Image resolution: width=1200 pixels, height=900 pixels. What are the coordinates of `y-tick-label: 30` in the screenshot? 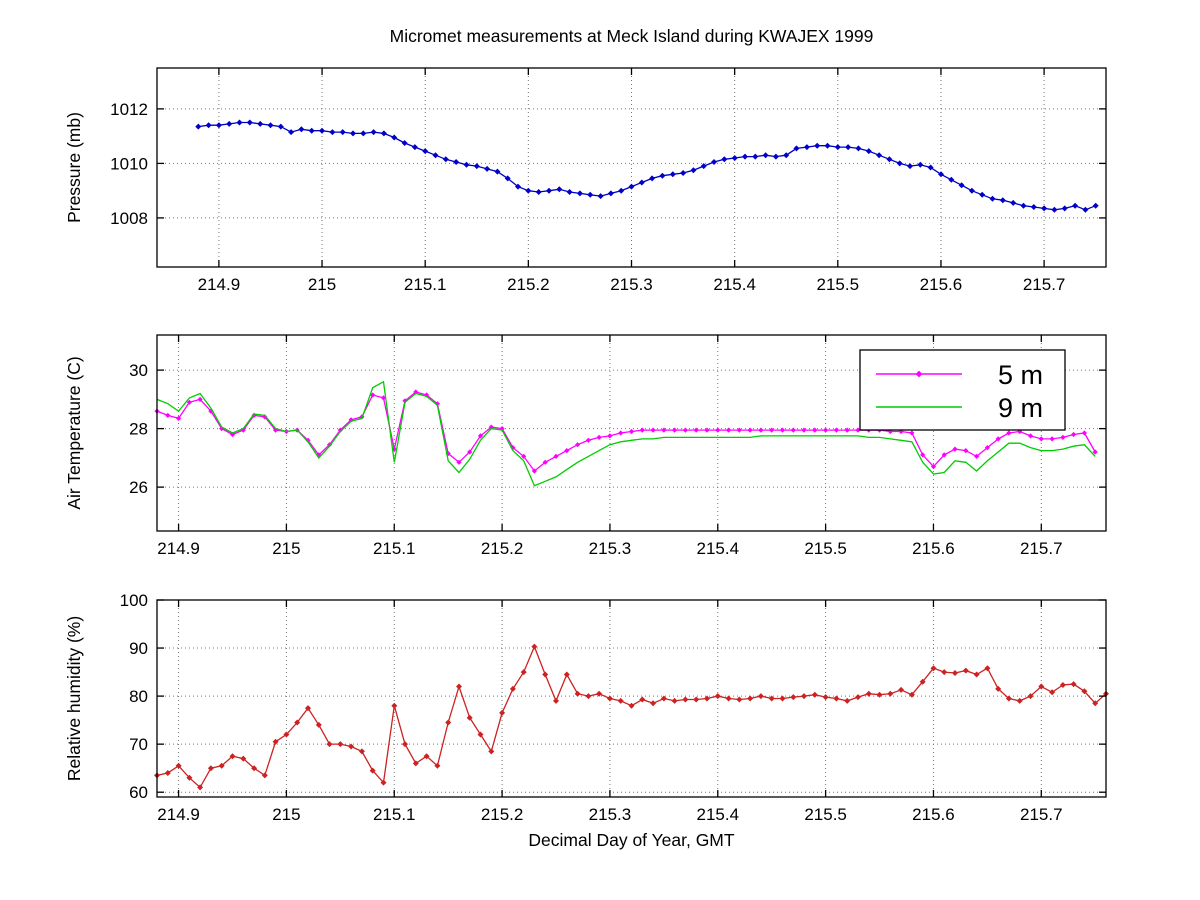 It's located at (138, 370).